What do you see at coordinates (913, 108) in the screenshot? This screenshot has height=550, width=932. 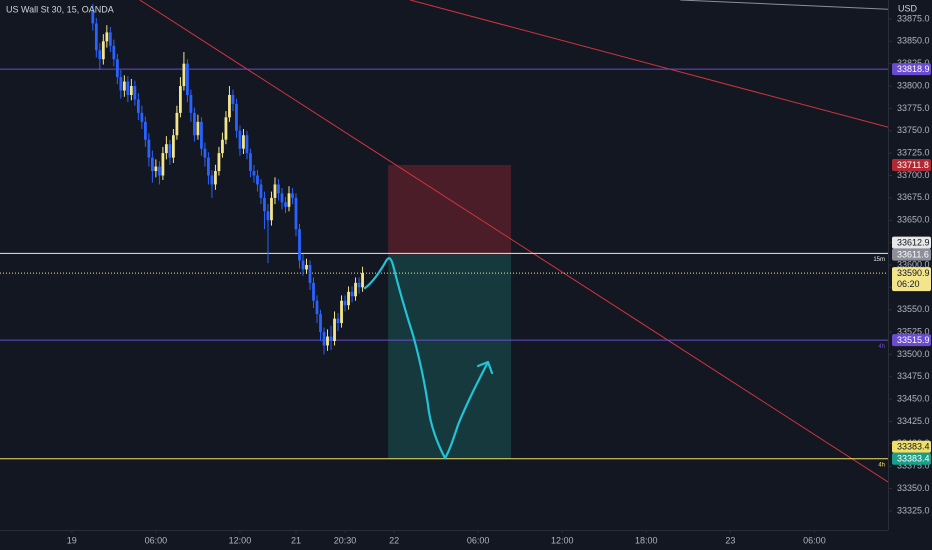 I see `y-tick-label: 33775.0` at bounding box center [913, 108].